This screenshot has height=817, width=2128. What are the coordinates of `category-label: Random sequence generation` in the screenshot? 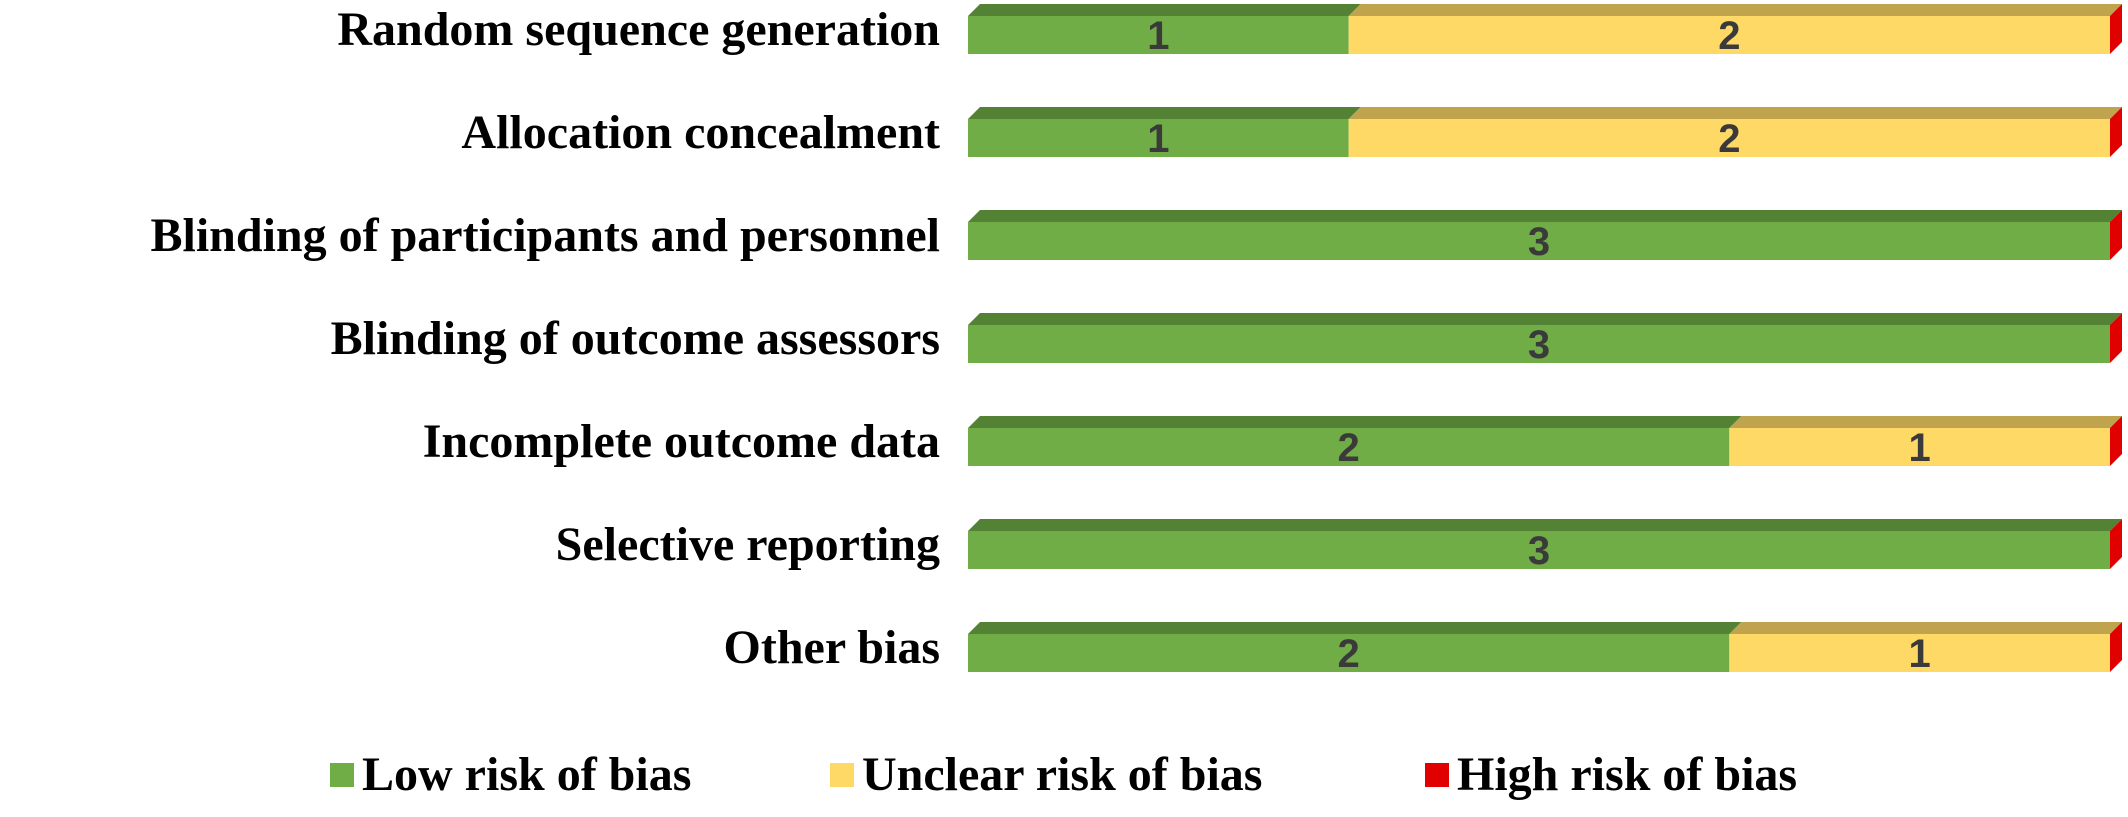 It's located at (638, 29).